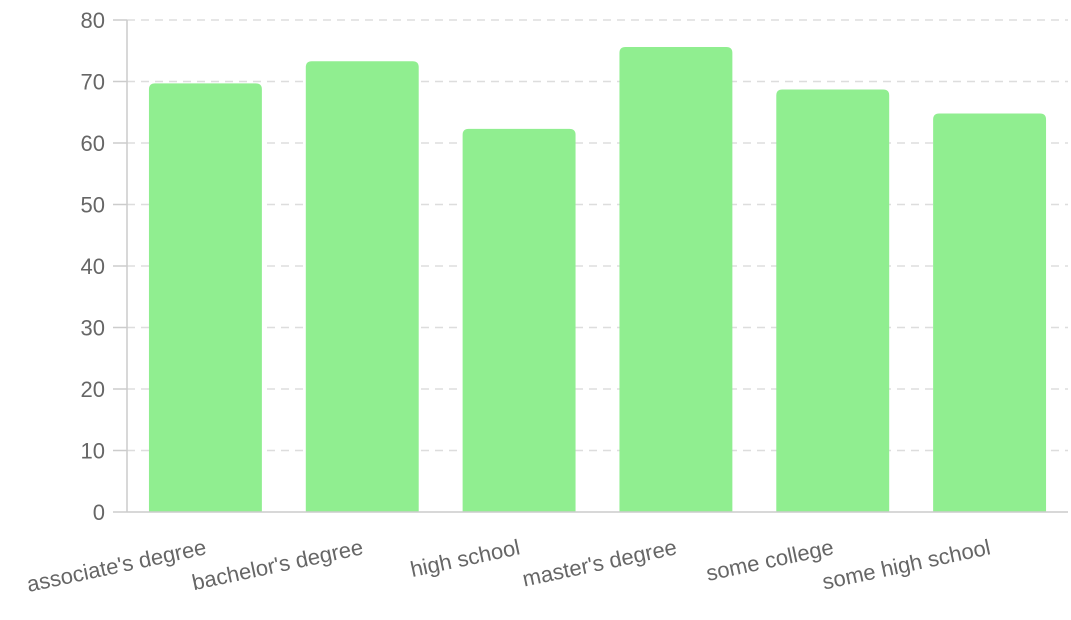 This screenshot has width=1071, height=620. I want to click on y-tick-label: 40, so click(93, 266).